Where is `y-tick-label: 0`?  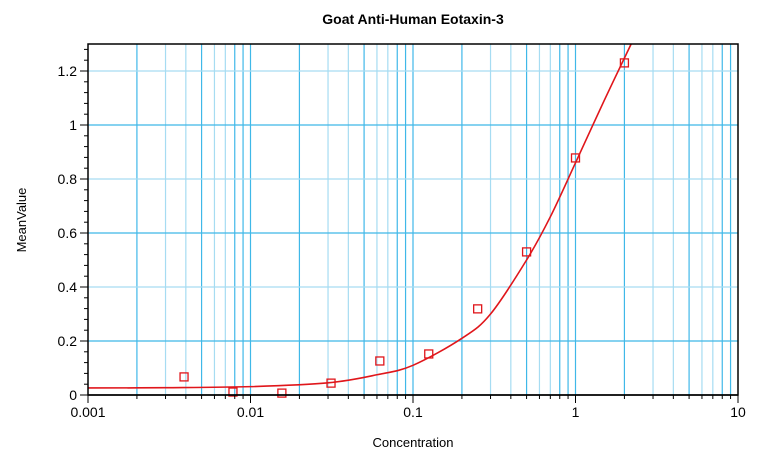
y-tick-label: 0 is located at coordinates (73, 395).